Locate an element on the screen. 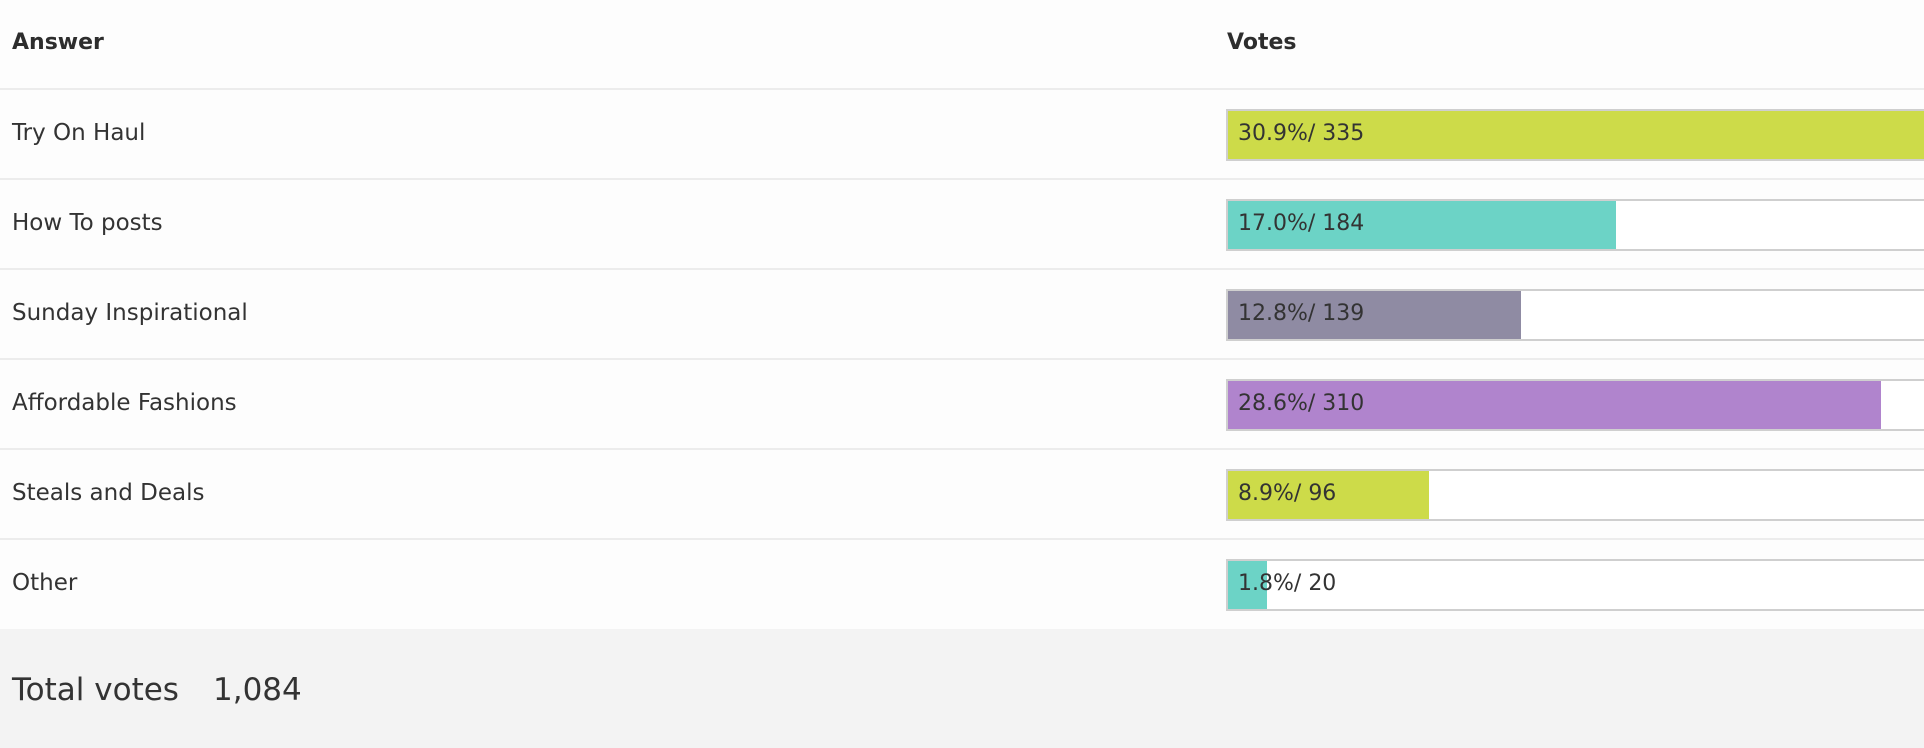 The image size is (1924, 748). answer-row: Other 1.8%/ 20 is located at coordinates (962, 585).